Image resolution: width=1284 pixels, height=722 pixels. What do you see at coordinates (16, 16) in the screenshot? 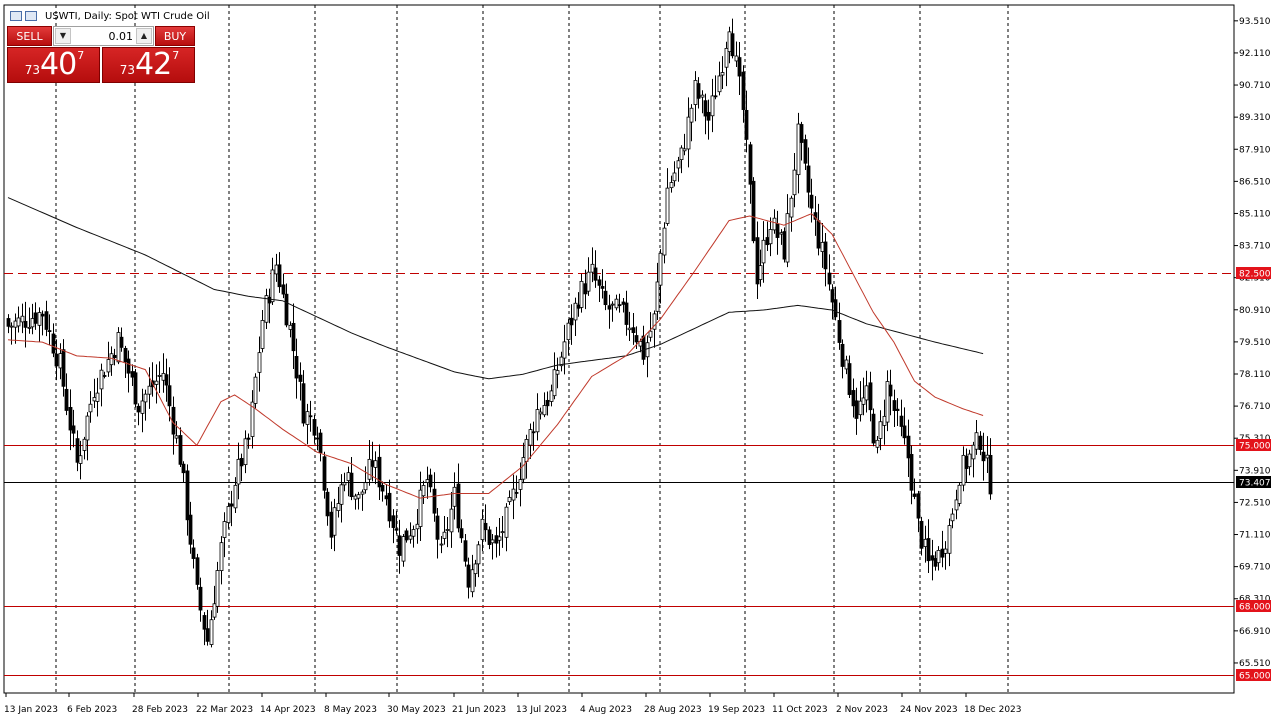
I see `chart-menu-icon` at bounding box center [16, 16].